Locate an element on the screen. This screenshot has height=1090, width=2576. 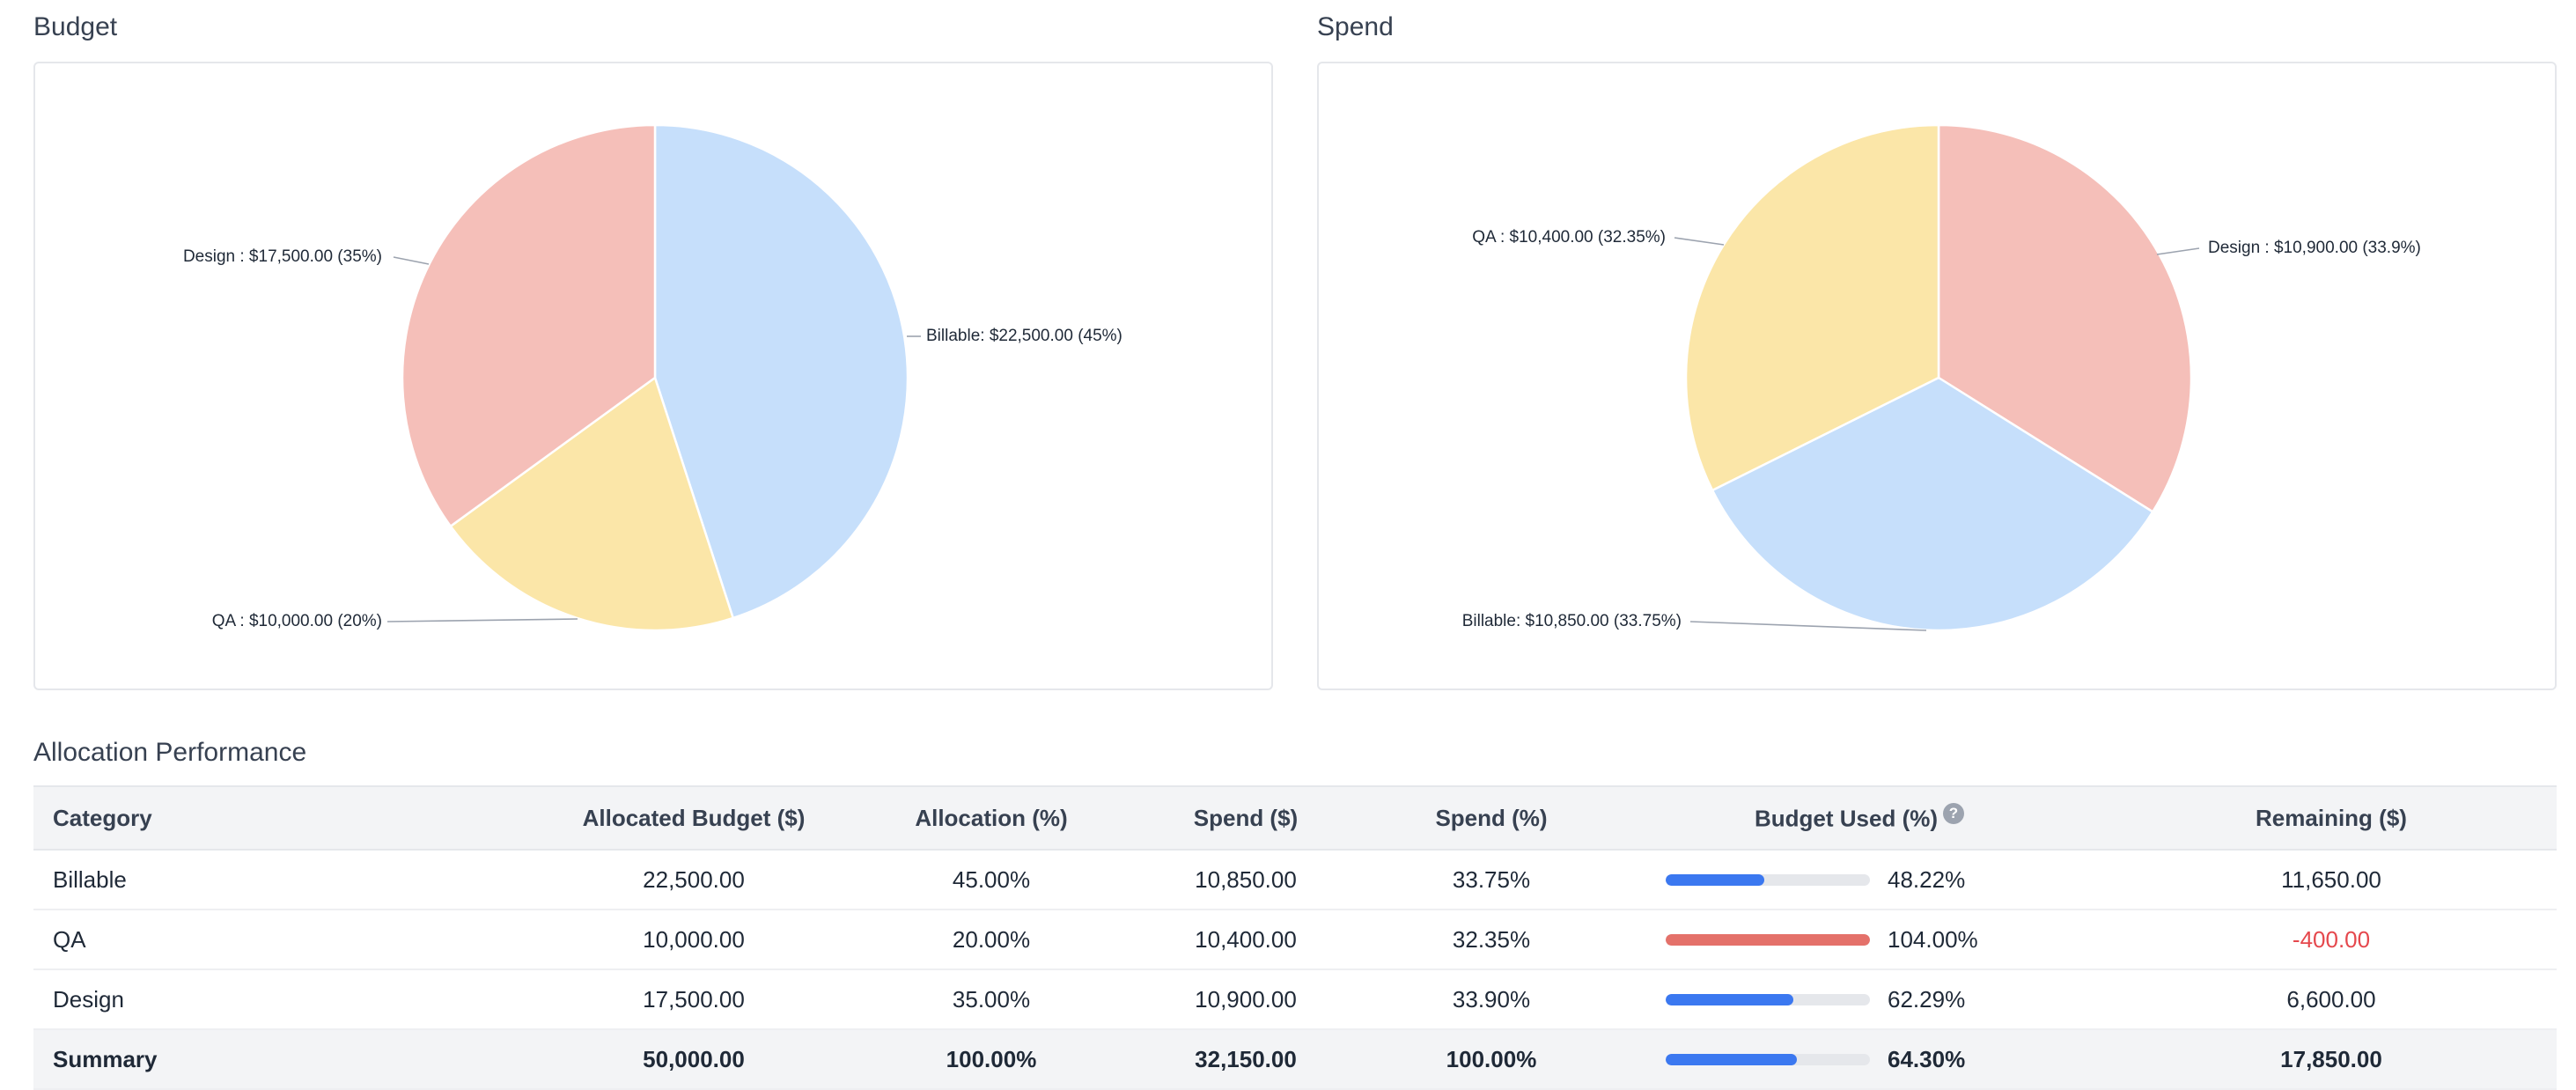
remaining-cell: 11,650.00 is located at coordinates (2332, 880).